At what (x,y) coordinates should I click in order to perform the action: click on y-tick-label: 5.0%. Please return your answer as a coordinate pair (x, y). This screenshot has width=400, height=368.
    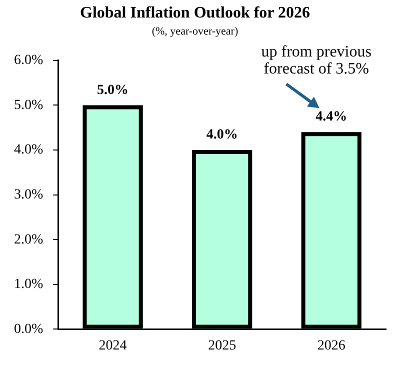
    Looking at the image, I should click on (29, 105).